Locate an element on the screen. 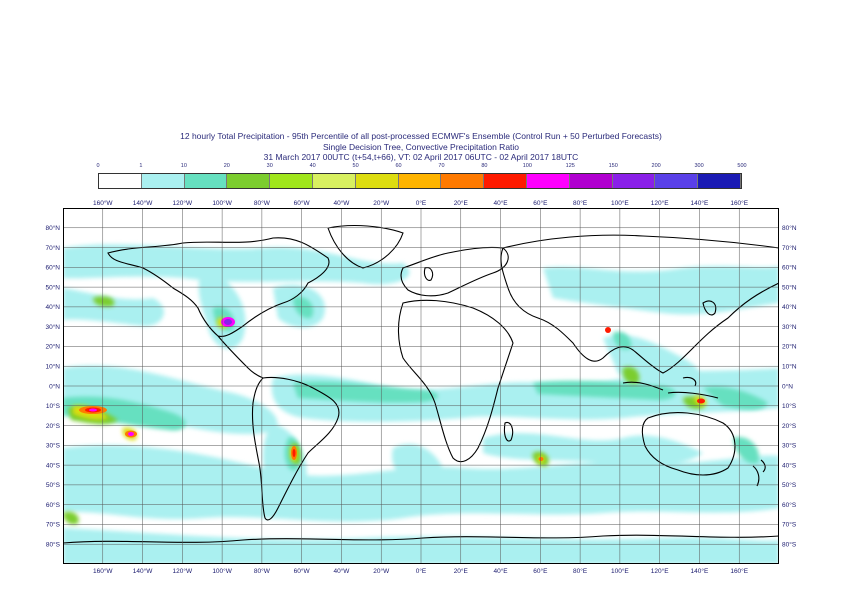 The width and height of the screenshot is (842, 596). lat-label-left: 60°S is located at coordinates (53, 505).